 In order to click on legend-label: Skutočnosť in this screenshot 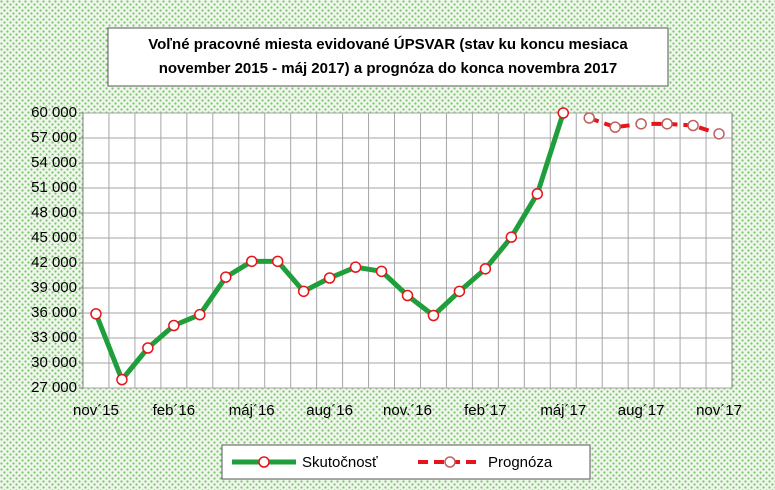, I will do `click(340, 462)`.